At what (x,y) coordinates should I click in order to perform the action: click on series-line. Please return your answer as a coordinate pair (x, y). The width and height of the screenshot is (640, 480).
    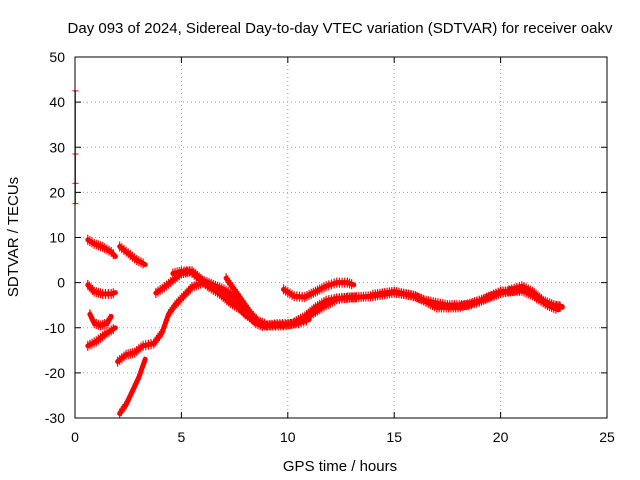
    Looking at the image, I should click on (319, 290).